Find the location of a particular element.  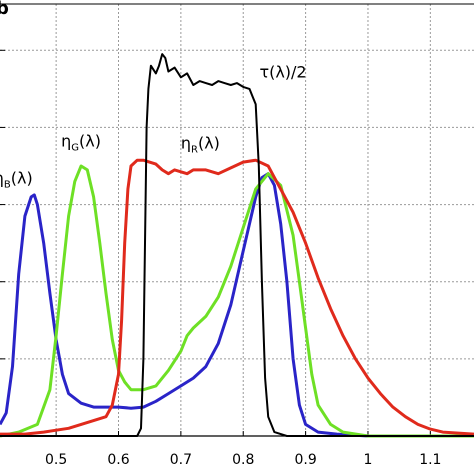

x-tick-label: 0.8 is located at coordinates (243, 460).